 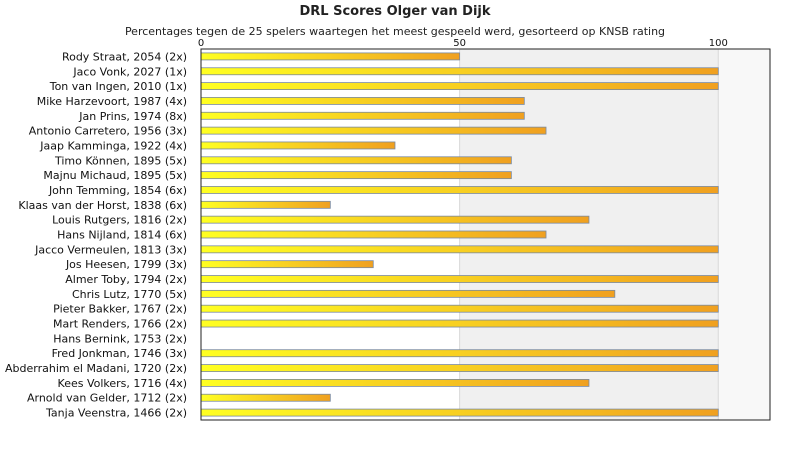 What do you see at coordinates (129, 294) in the screenshot?
I see `category-label: Chris Lutz, 1770 (5x)` at bounding box center [129, 294].